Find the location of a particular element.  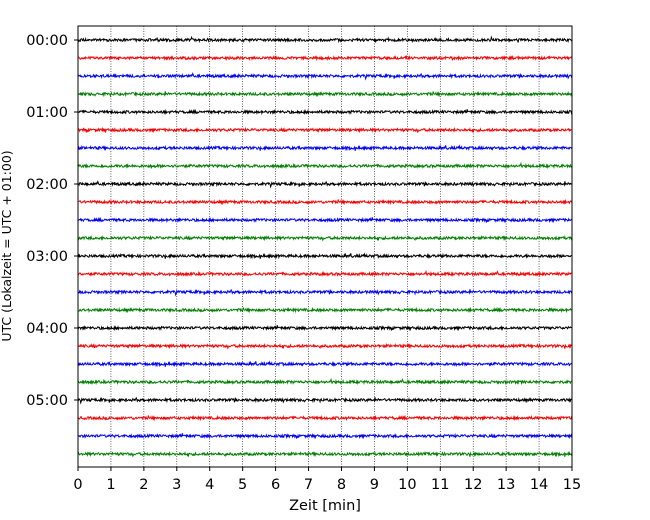

x-tick-label-15: 15 is located at coordinates (572, 485).